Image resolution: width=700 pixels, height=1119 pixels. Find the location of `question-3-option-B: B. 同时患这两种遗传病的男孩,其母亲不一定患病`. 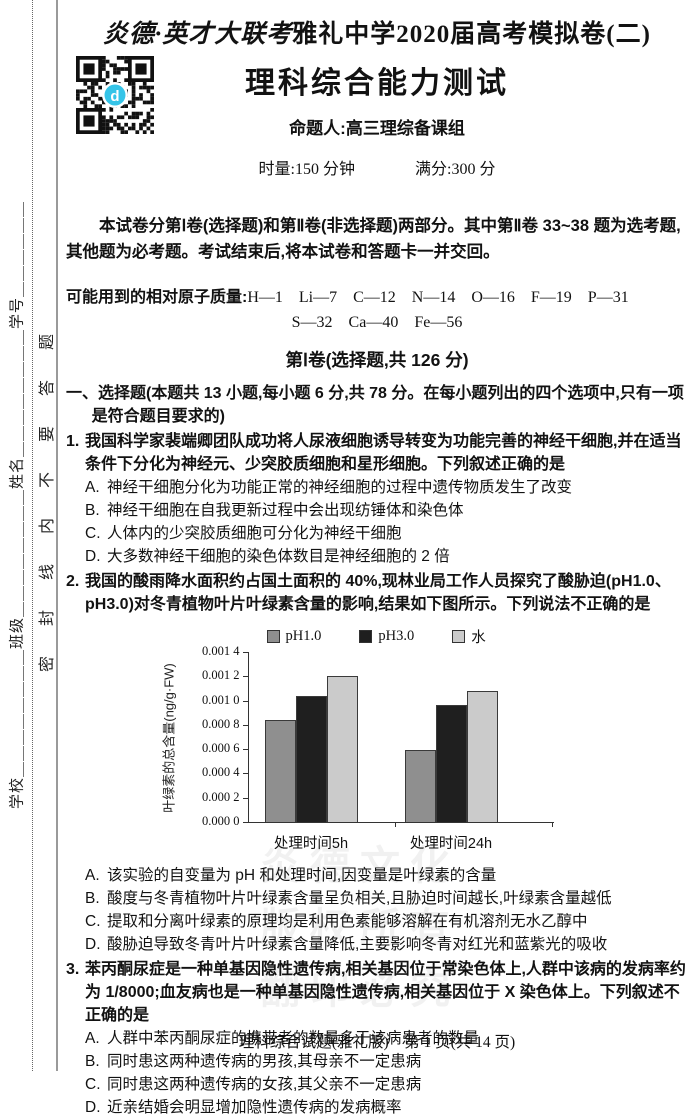

question-3-option-B: B. 同时患这两种遗传病的男孩,其母亲不一定患病 is located at coordinates (386, 1061).